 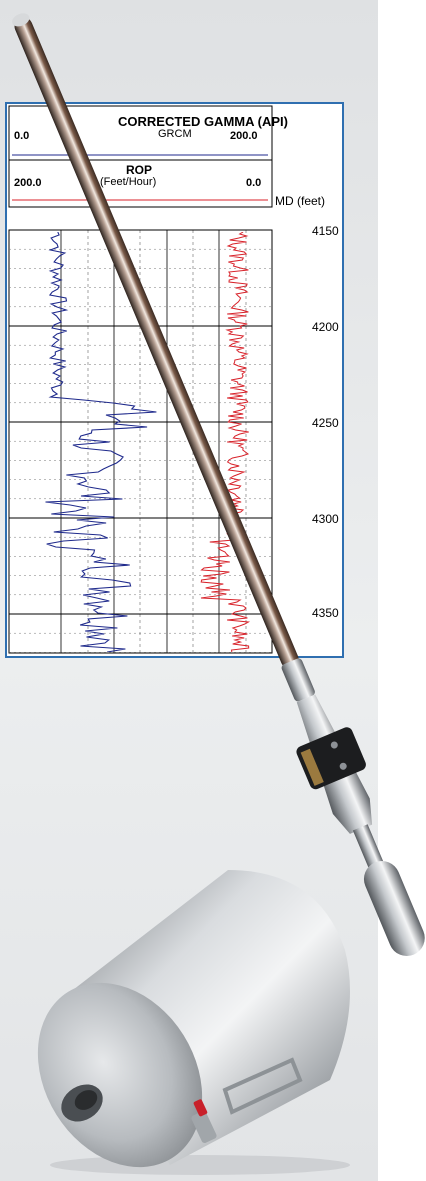 What do you see at coordinates (22, 136) in the screenshot?
I see `gamma-scale-left: 0.0` at bounding box center [22, 136].